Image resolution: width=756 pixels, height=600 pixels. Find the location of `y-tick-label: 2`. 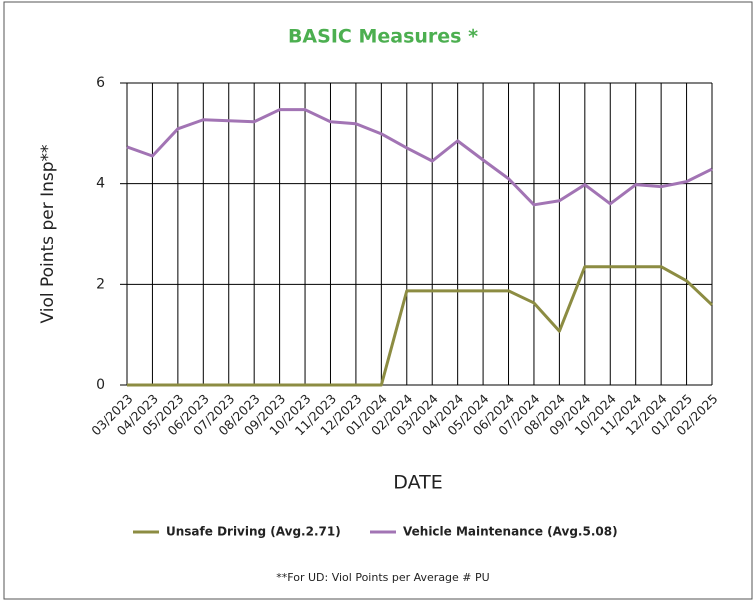

y-tick-label: 2 is located at coordinates (100, 284).